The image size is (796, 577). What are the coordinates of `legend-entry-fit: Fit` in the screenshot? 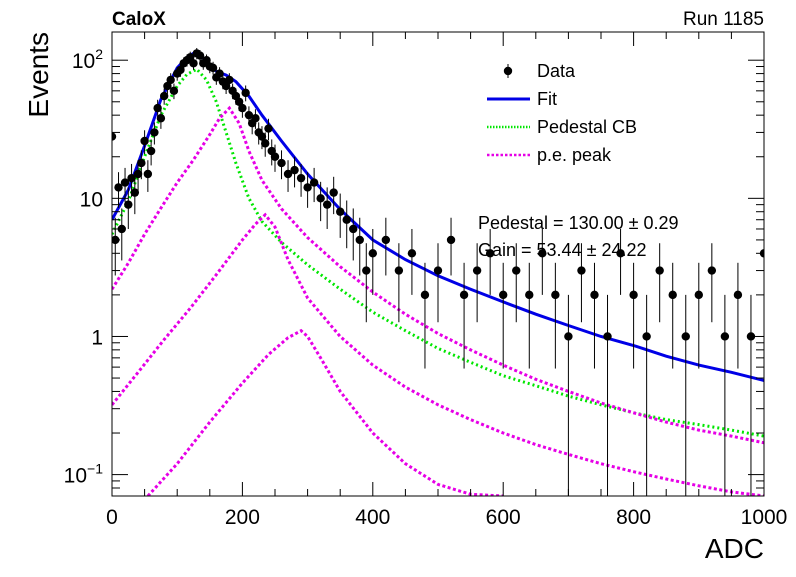 It's located at (522, 99).